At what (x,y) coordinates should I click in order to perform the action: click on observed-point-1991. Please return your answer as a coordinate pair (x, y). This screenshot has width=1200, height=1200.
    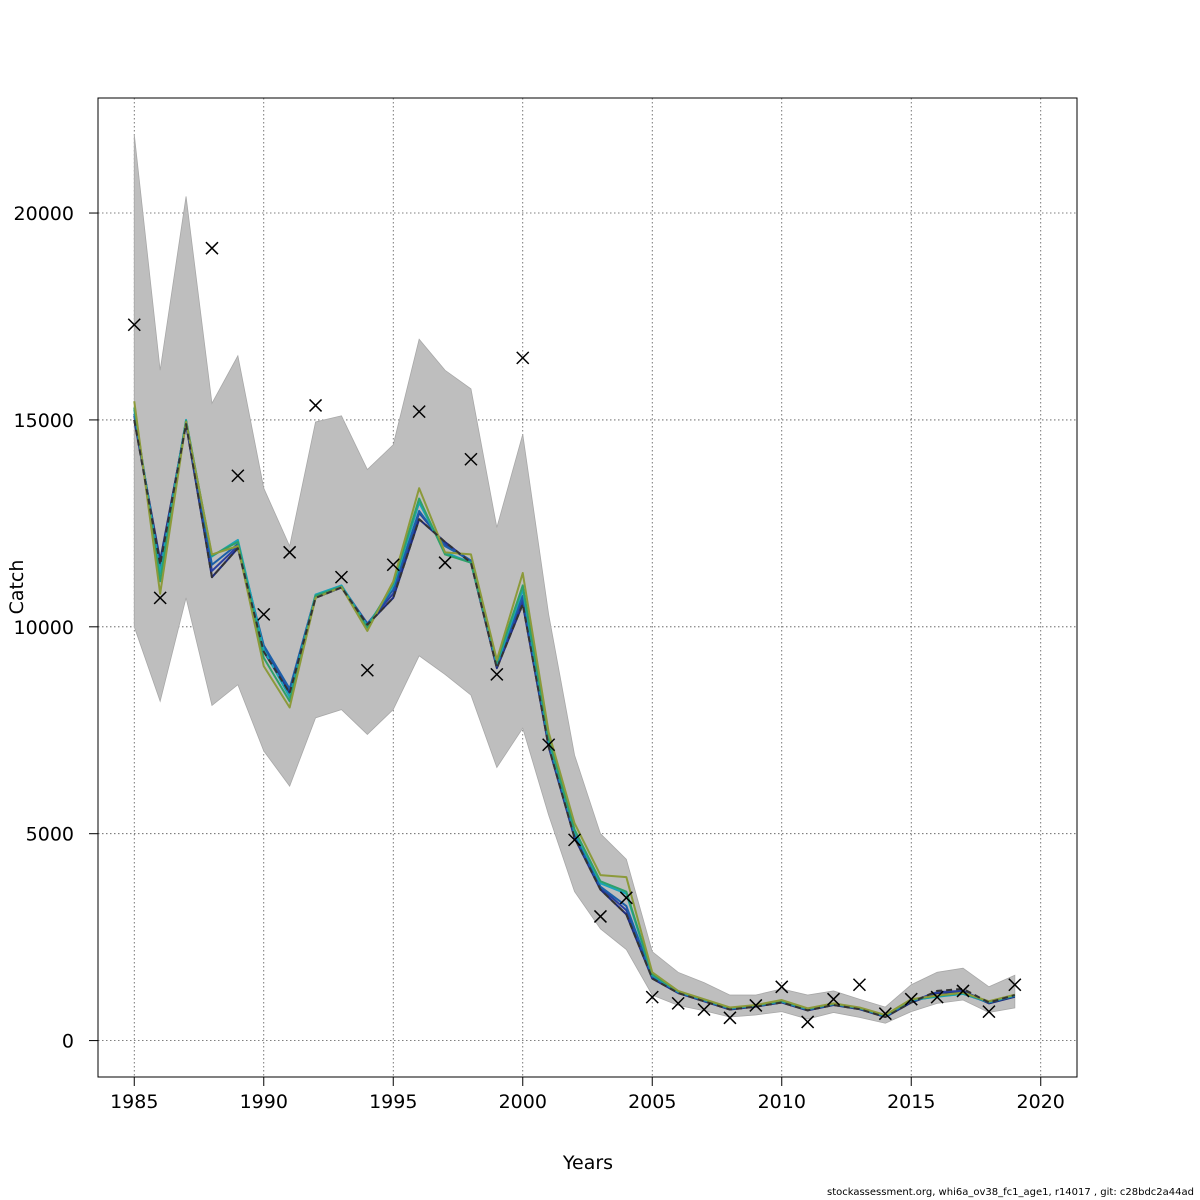
    Looking at the image, I should click on (290, 552).